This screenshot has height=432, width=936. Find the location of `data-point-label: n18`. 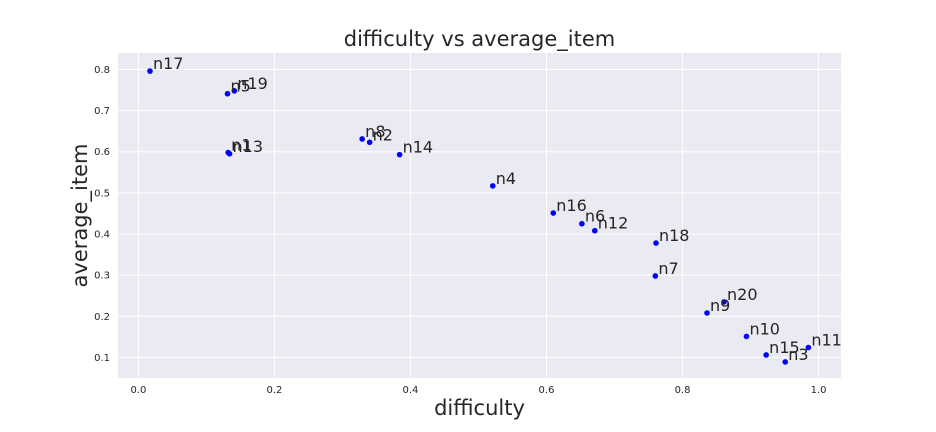

data-point-label: n18 is located at coordinates (674, 235).